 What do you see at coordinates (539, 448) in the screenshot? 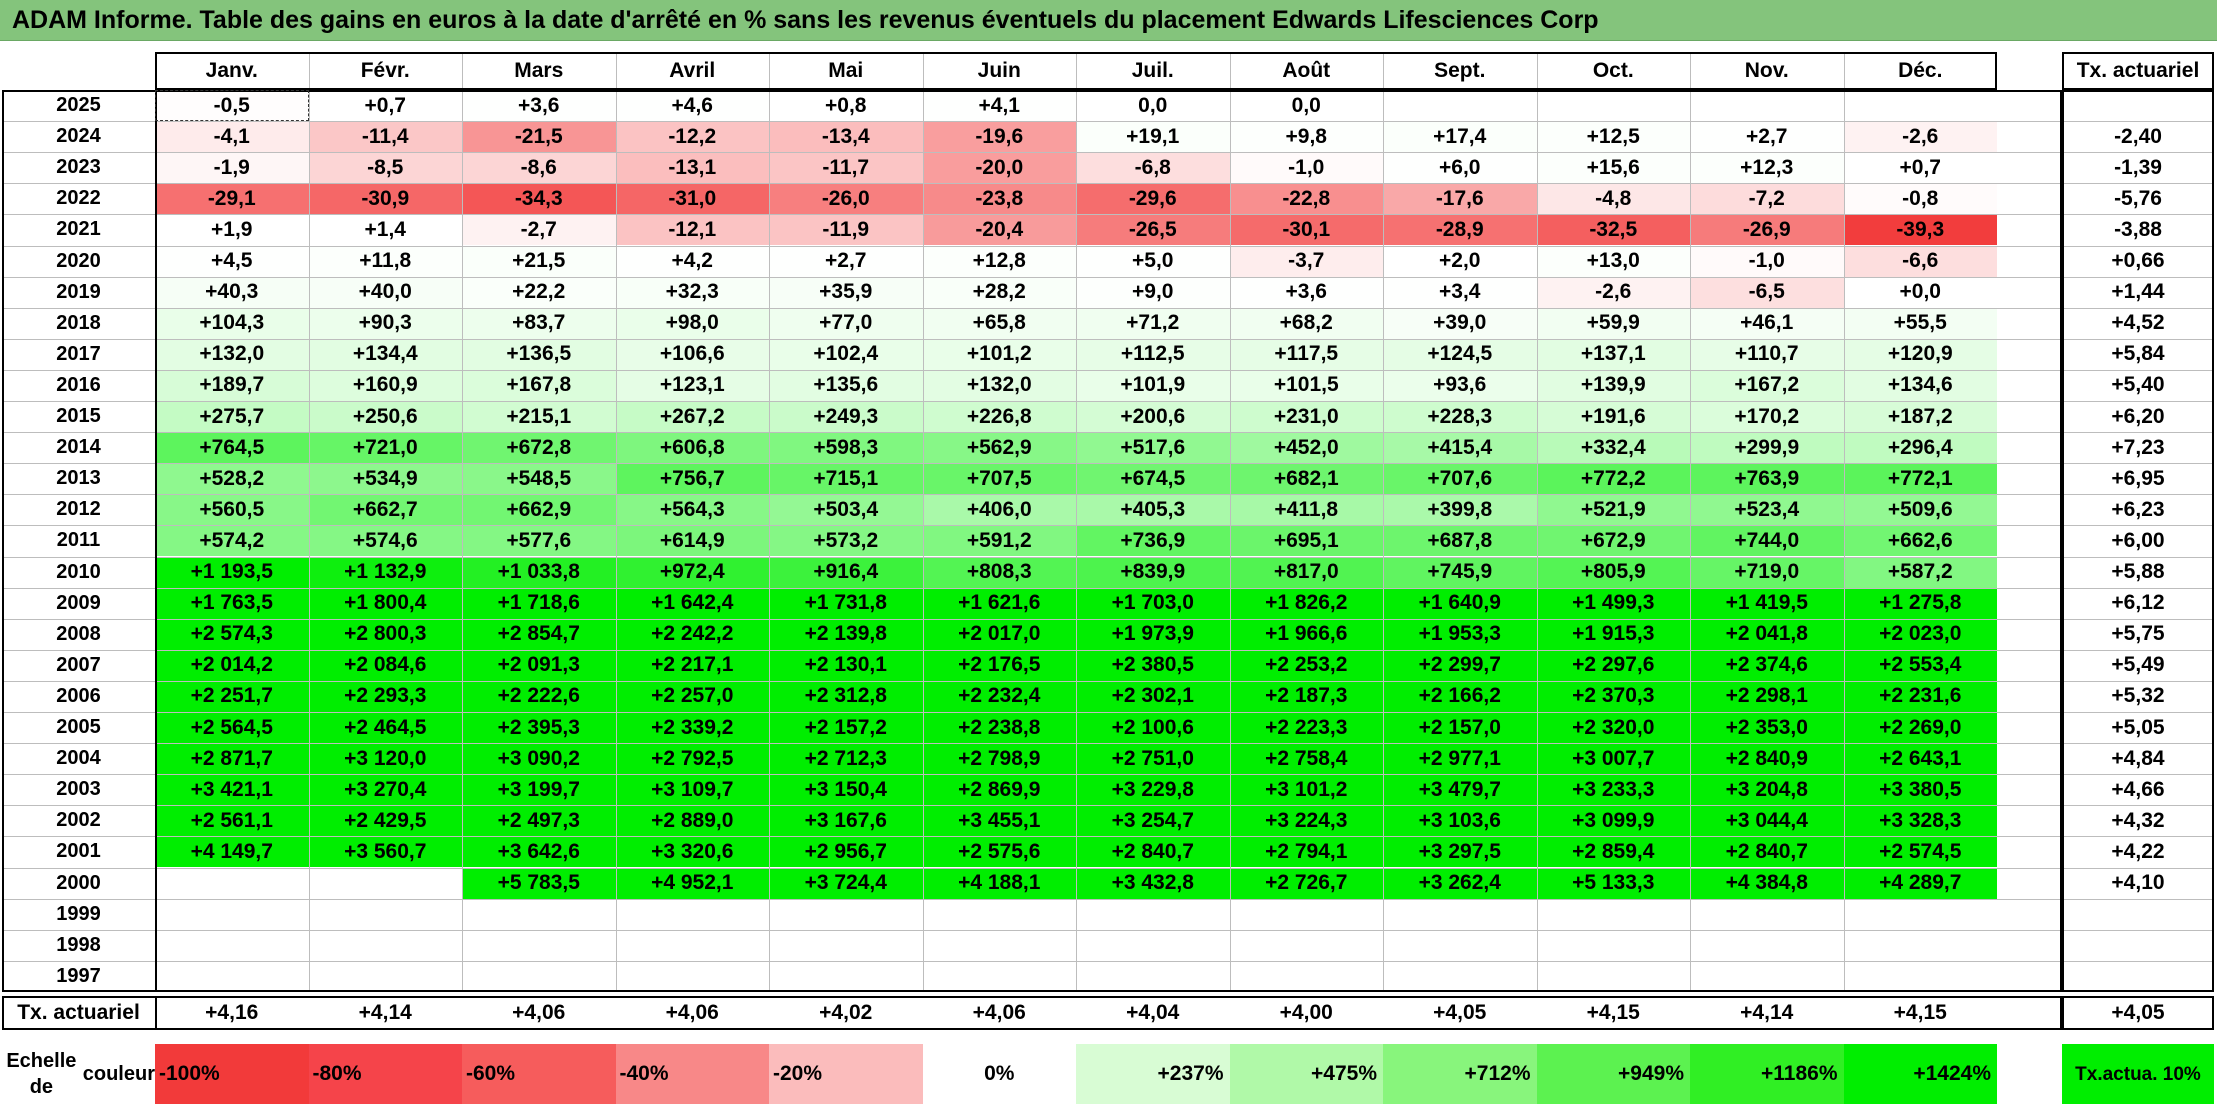
I see `heatmap-cell: +672,8` at bounding box center [539, 448].